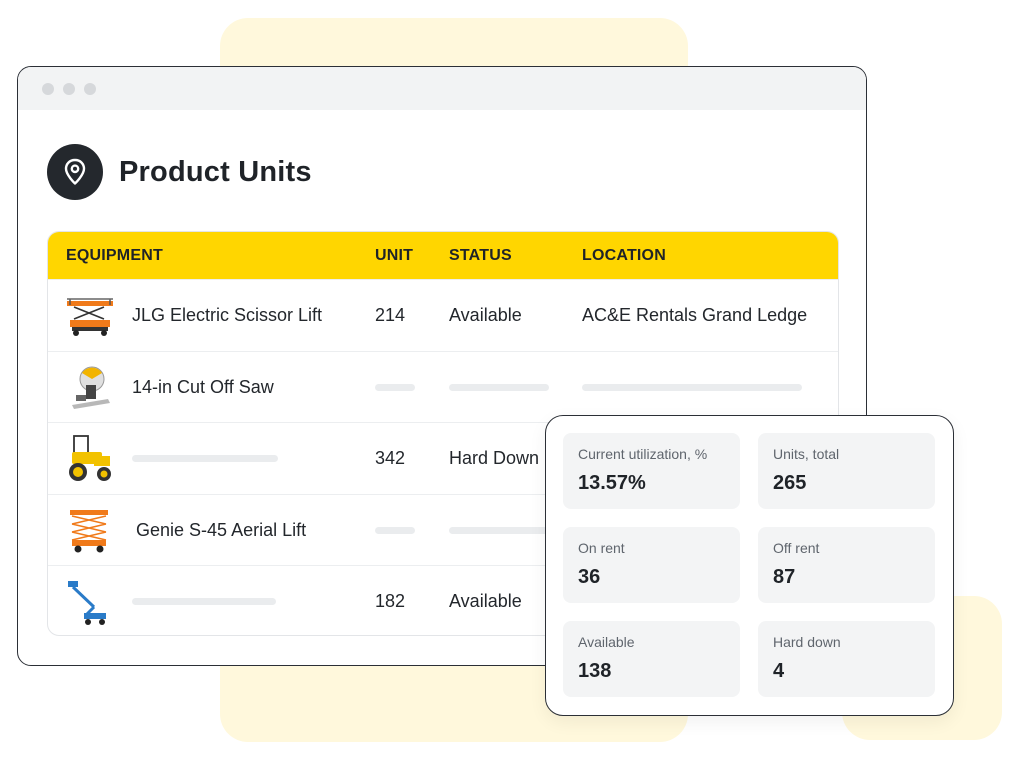  I want to click on window-dot-minimize, so click(69, 88).